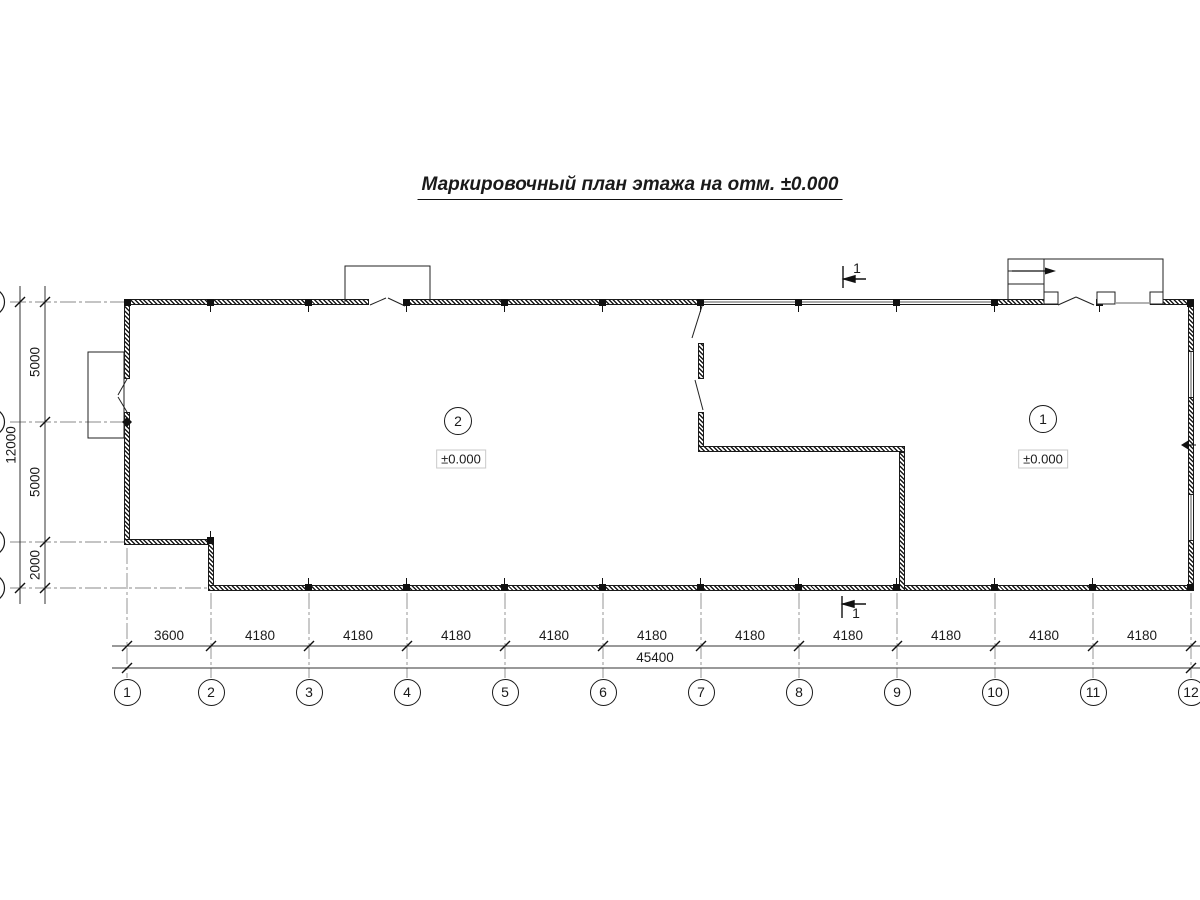 The height and width of the screenshot is (900, 1200). I want to click on axis-number: 1, so click(127, 692).